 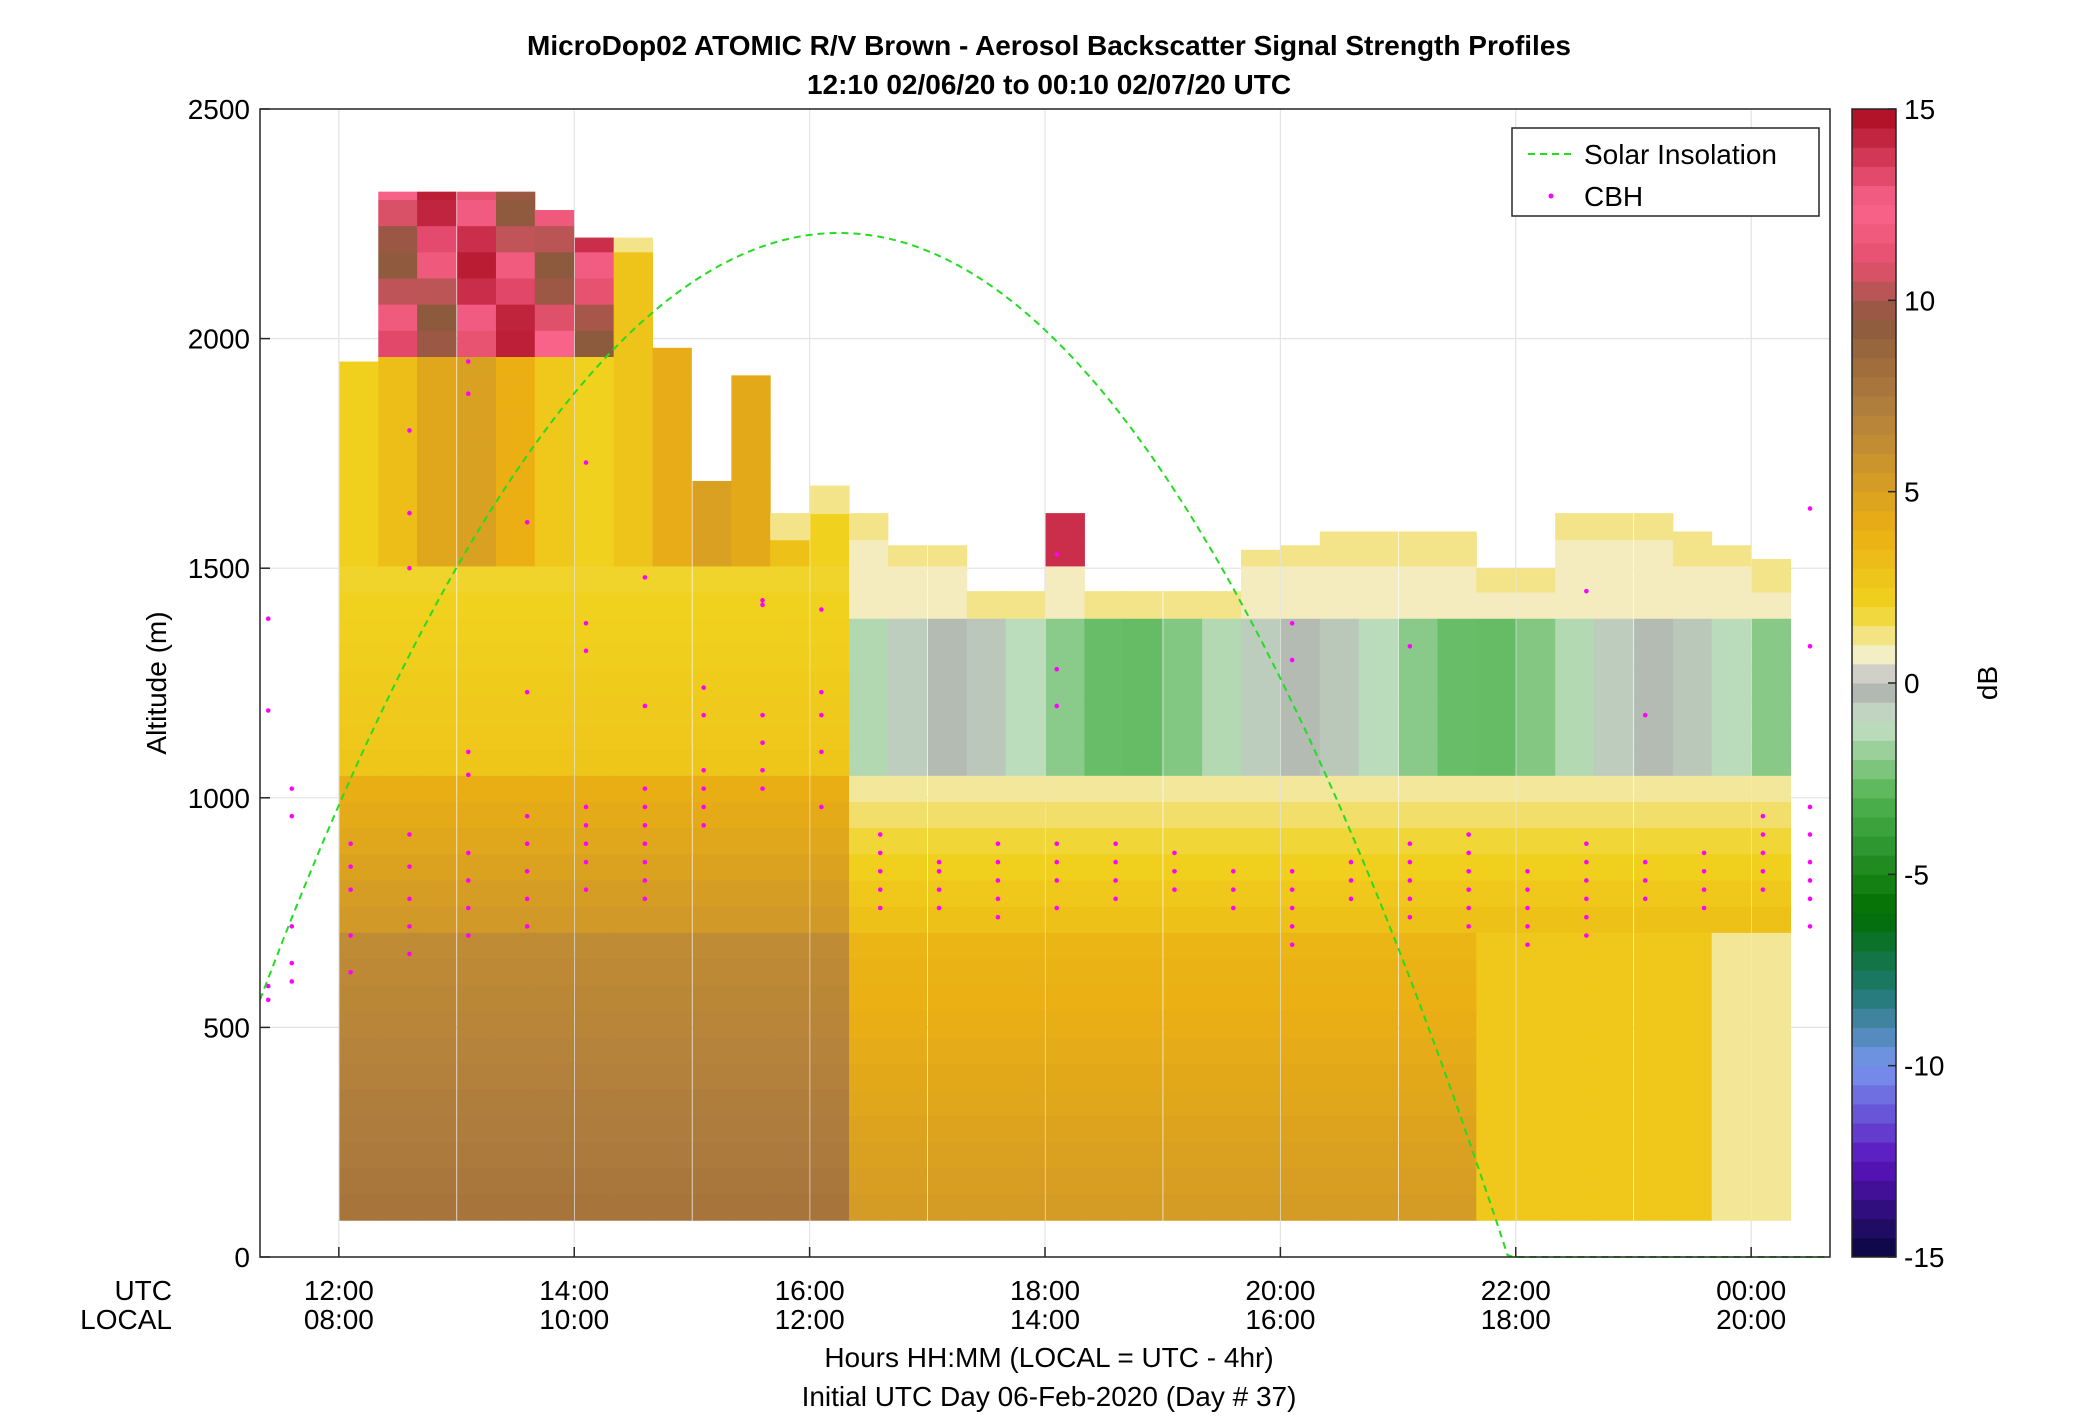 I want to click on x-tick-utc: 22:00, so click(x=1516, y=1290).